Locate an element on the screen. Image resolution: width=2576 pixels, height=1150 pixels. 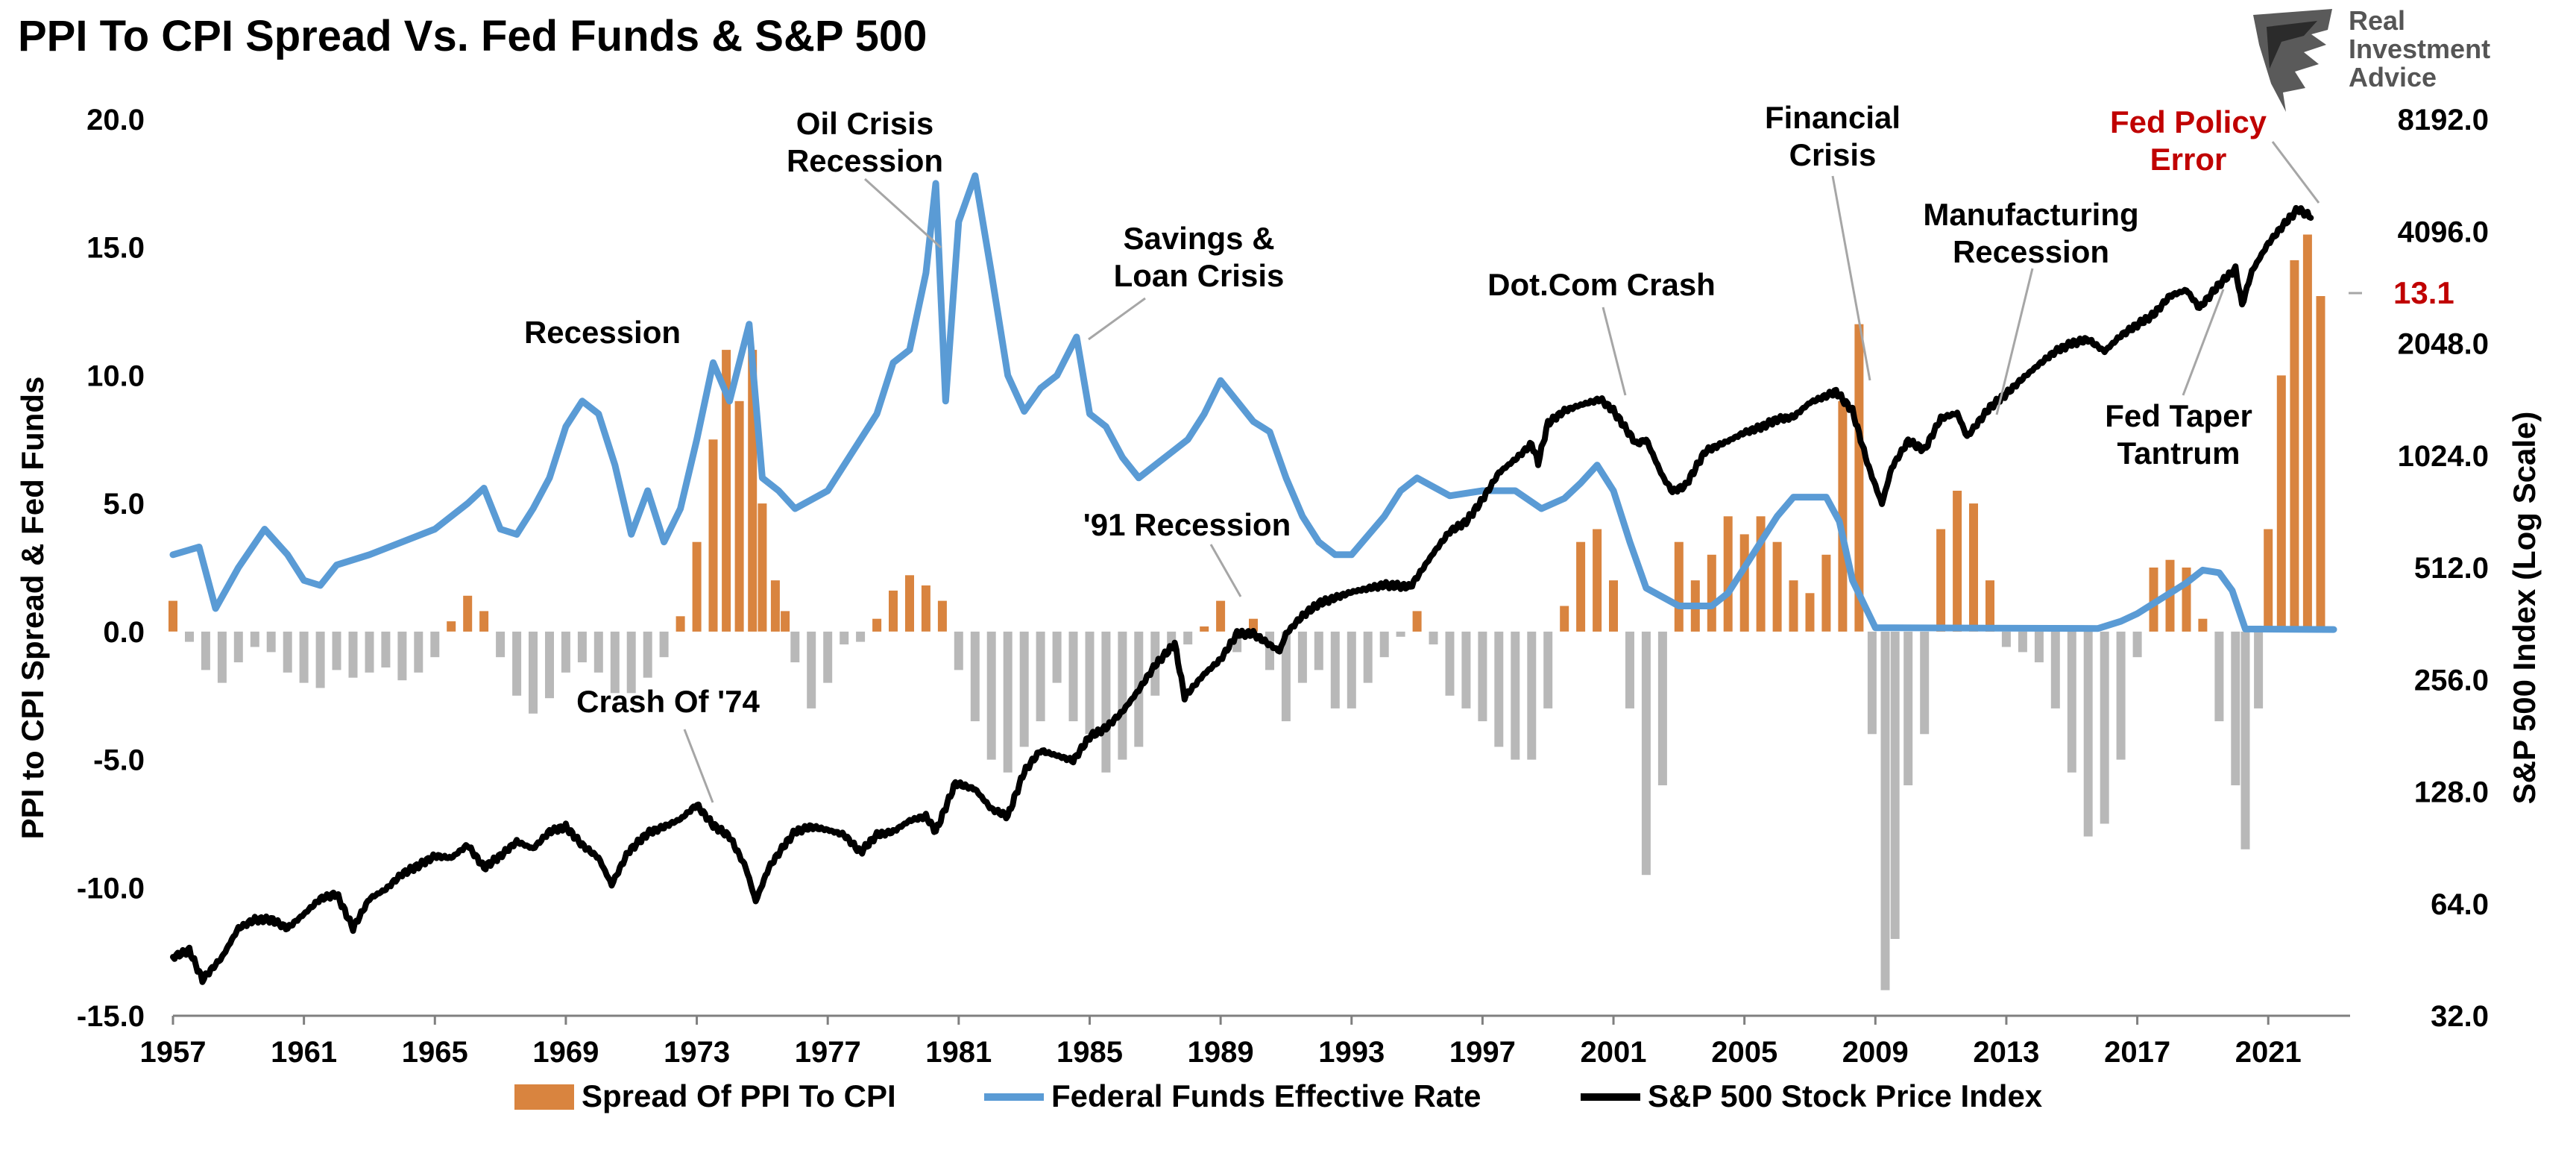
annotation-7: 13.1 is located at coordinates (2401, 292).